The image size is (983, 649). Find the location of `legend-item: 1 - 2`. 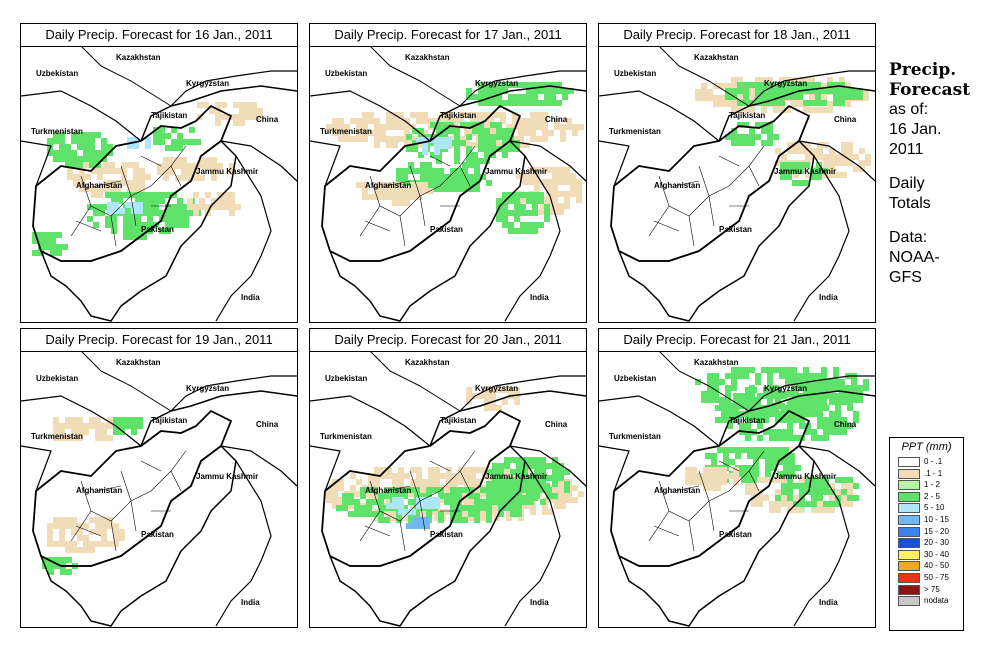

legend-item: 1 - 2 is located at coordinates (926, 485).